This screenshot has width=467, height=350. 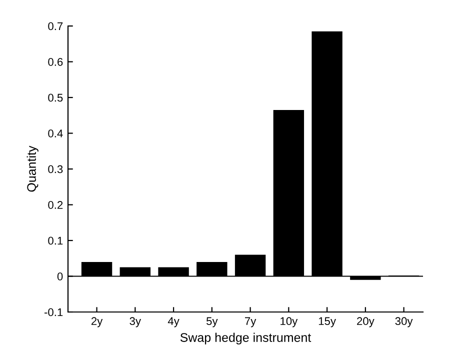 I want to click on y-tick-label: 0.1, so click(x=55, y=240).